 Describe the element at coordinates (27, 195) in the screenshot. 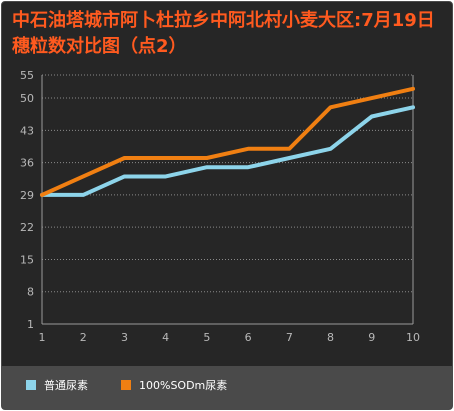

I see `y-tick-label: 29` at that location.